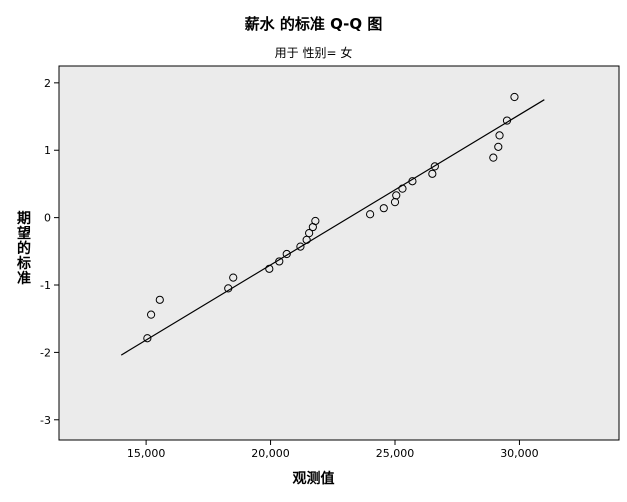 The width and height of the screenshot is (627, 502). What do you see at coordinates (313, 53) in the screenshot?
I see `chart-subtitle: 用于 性别= 女` at bounding box center [313, 53].